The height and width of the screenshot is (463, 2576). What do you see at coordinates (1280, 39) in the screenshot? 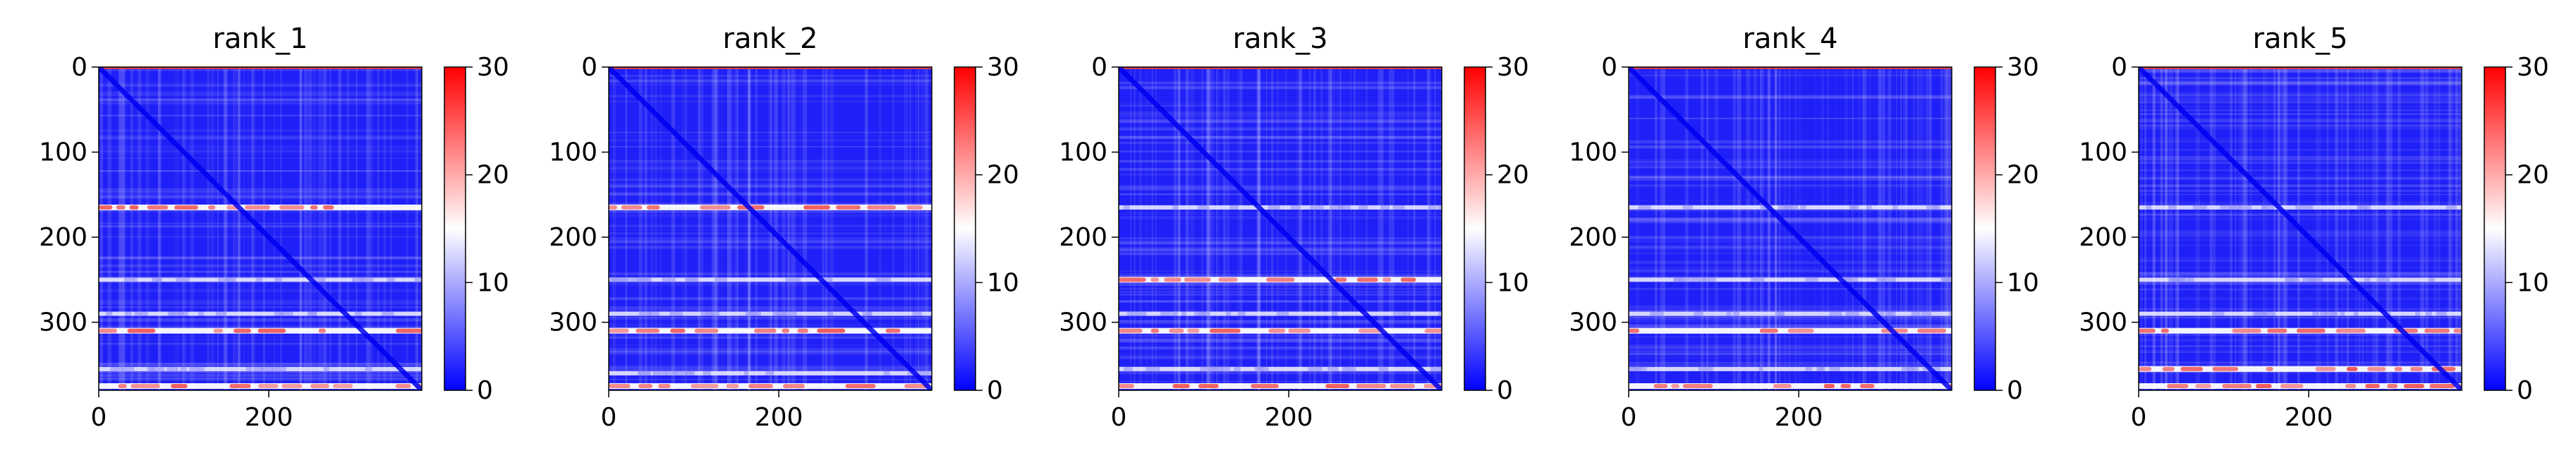
I see `panel-title: rank_3` at bounding box center [1280, 39].